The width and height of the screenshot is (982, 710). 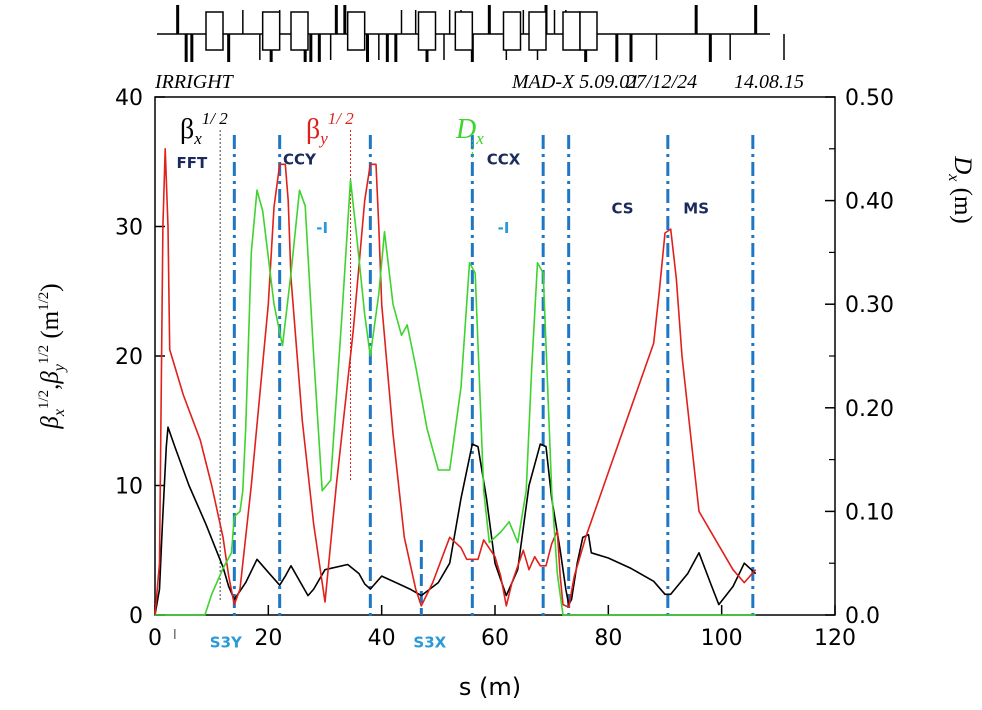 I want to click on legend-bety-sup: 1/ 2, so click(x=341, y=118).